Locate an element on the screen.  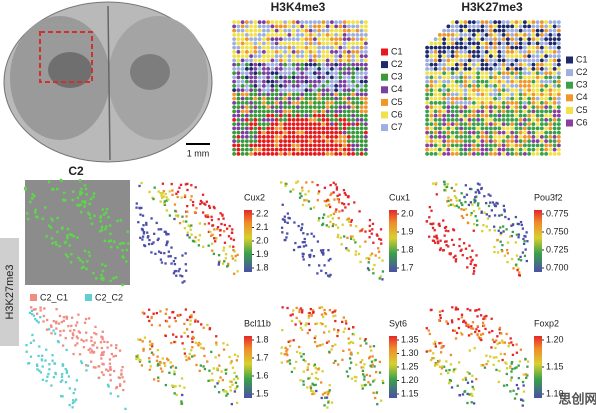
colorbar-label: 1.9 is located at coordinates (407, 231).